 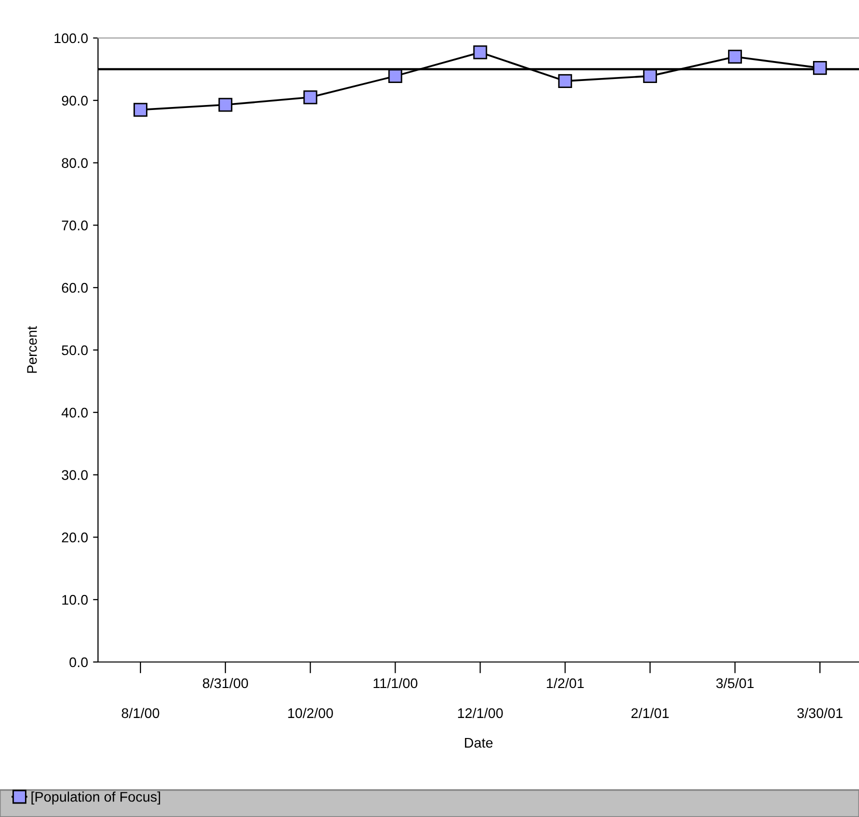 What do you see at coordinates (310, 713) in the screenshot?
I see `x-tick-label: 10/2/00` at bounding box center [310, 713].